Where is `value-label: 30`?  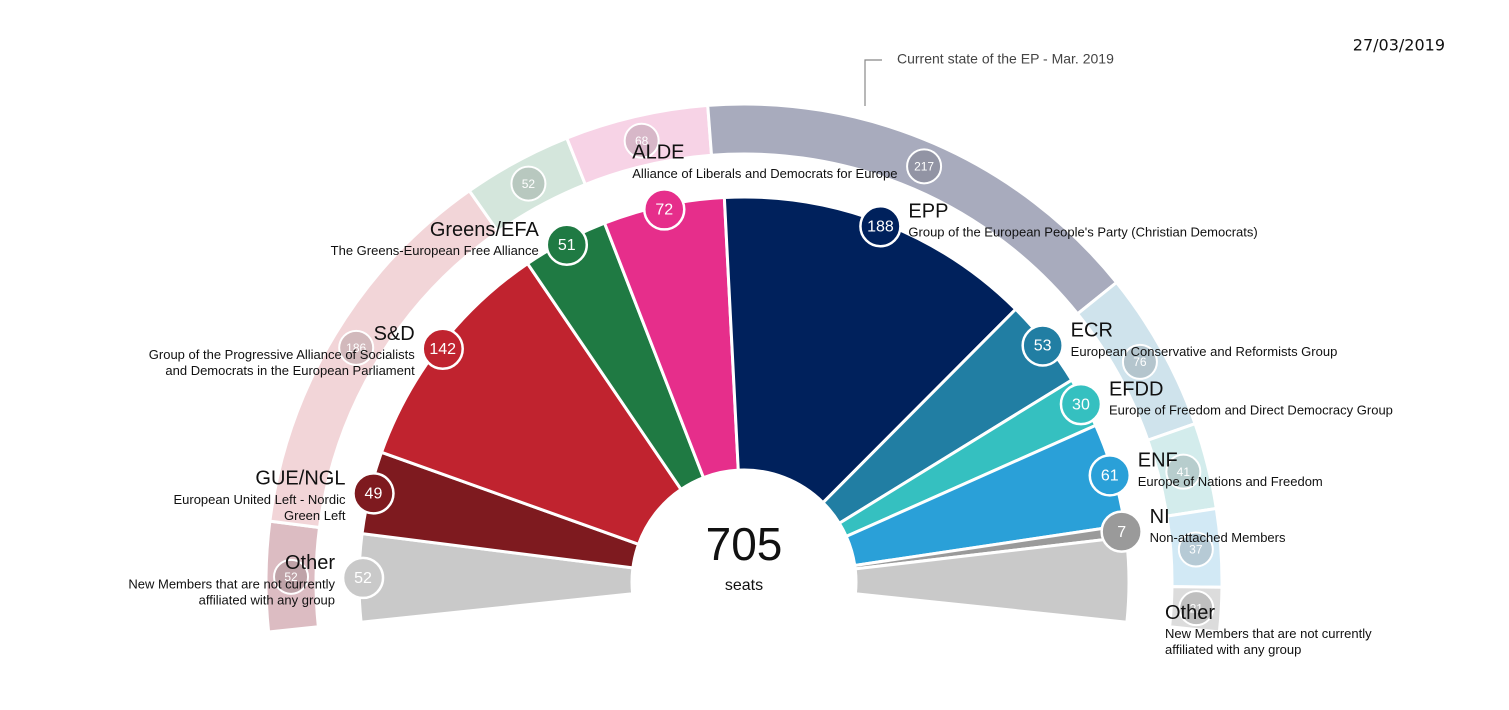 value-label: 30 is located at coordinates (1081, 404).